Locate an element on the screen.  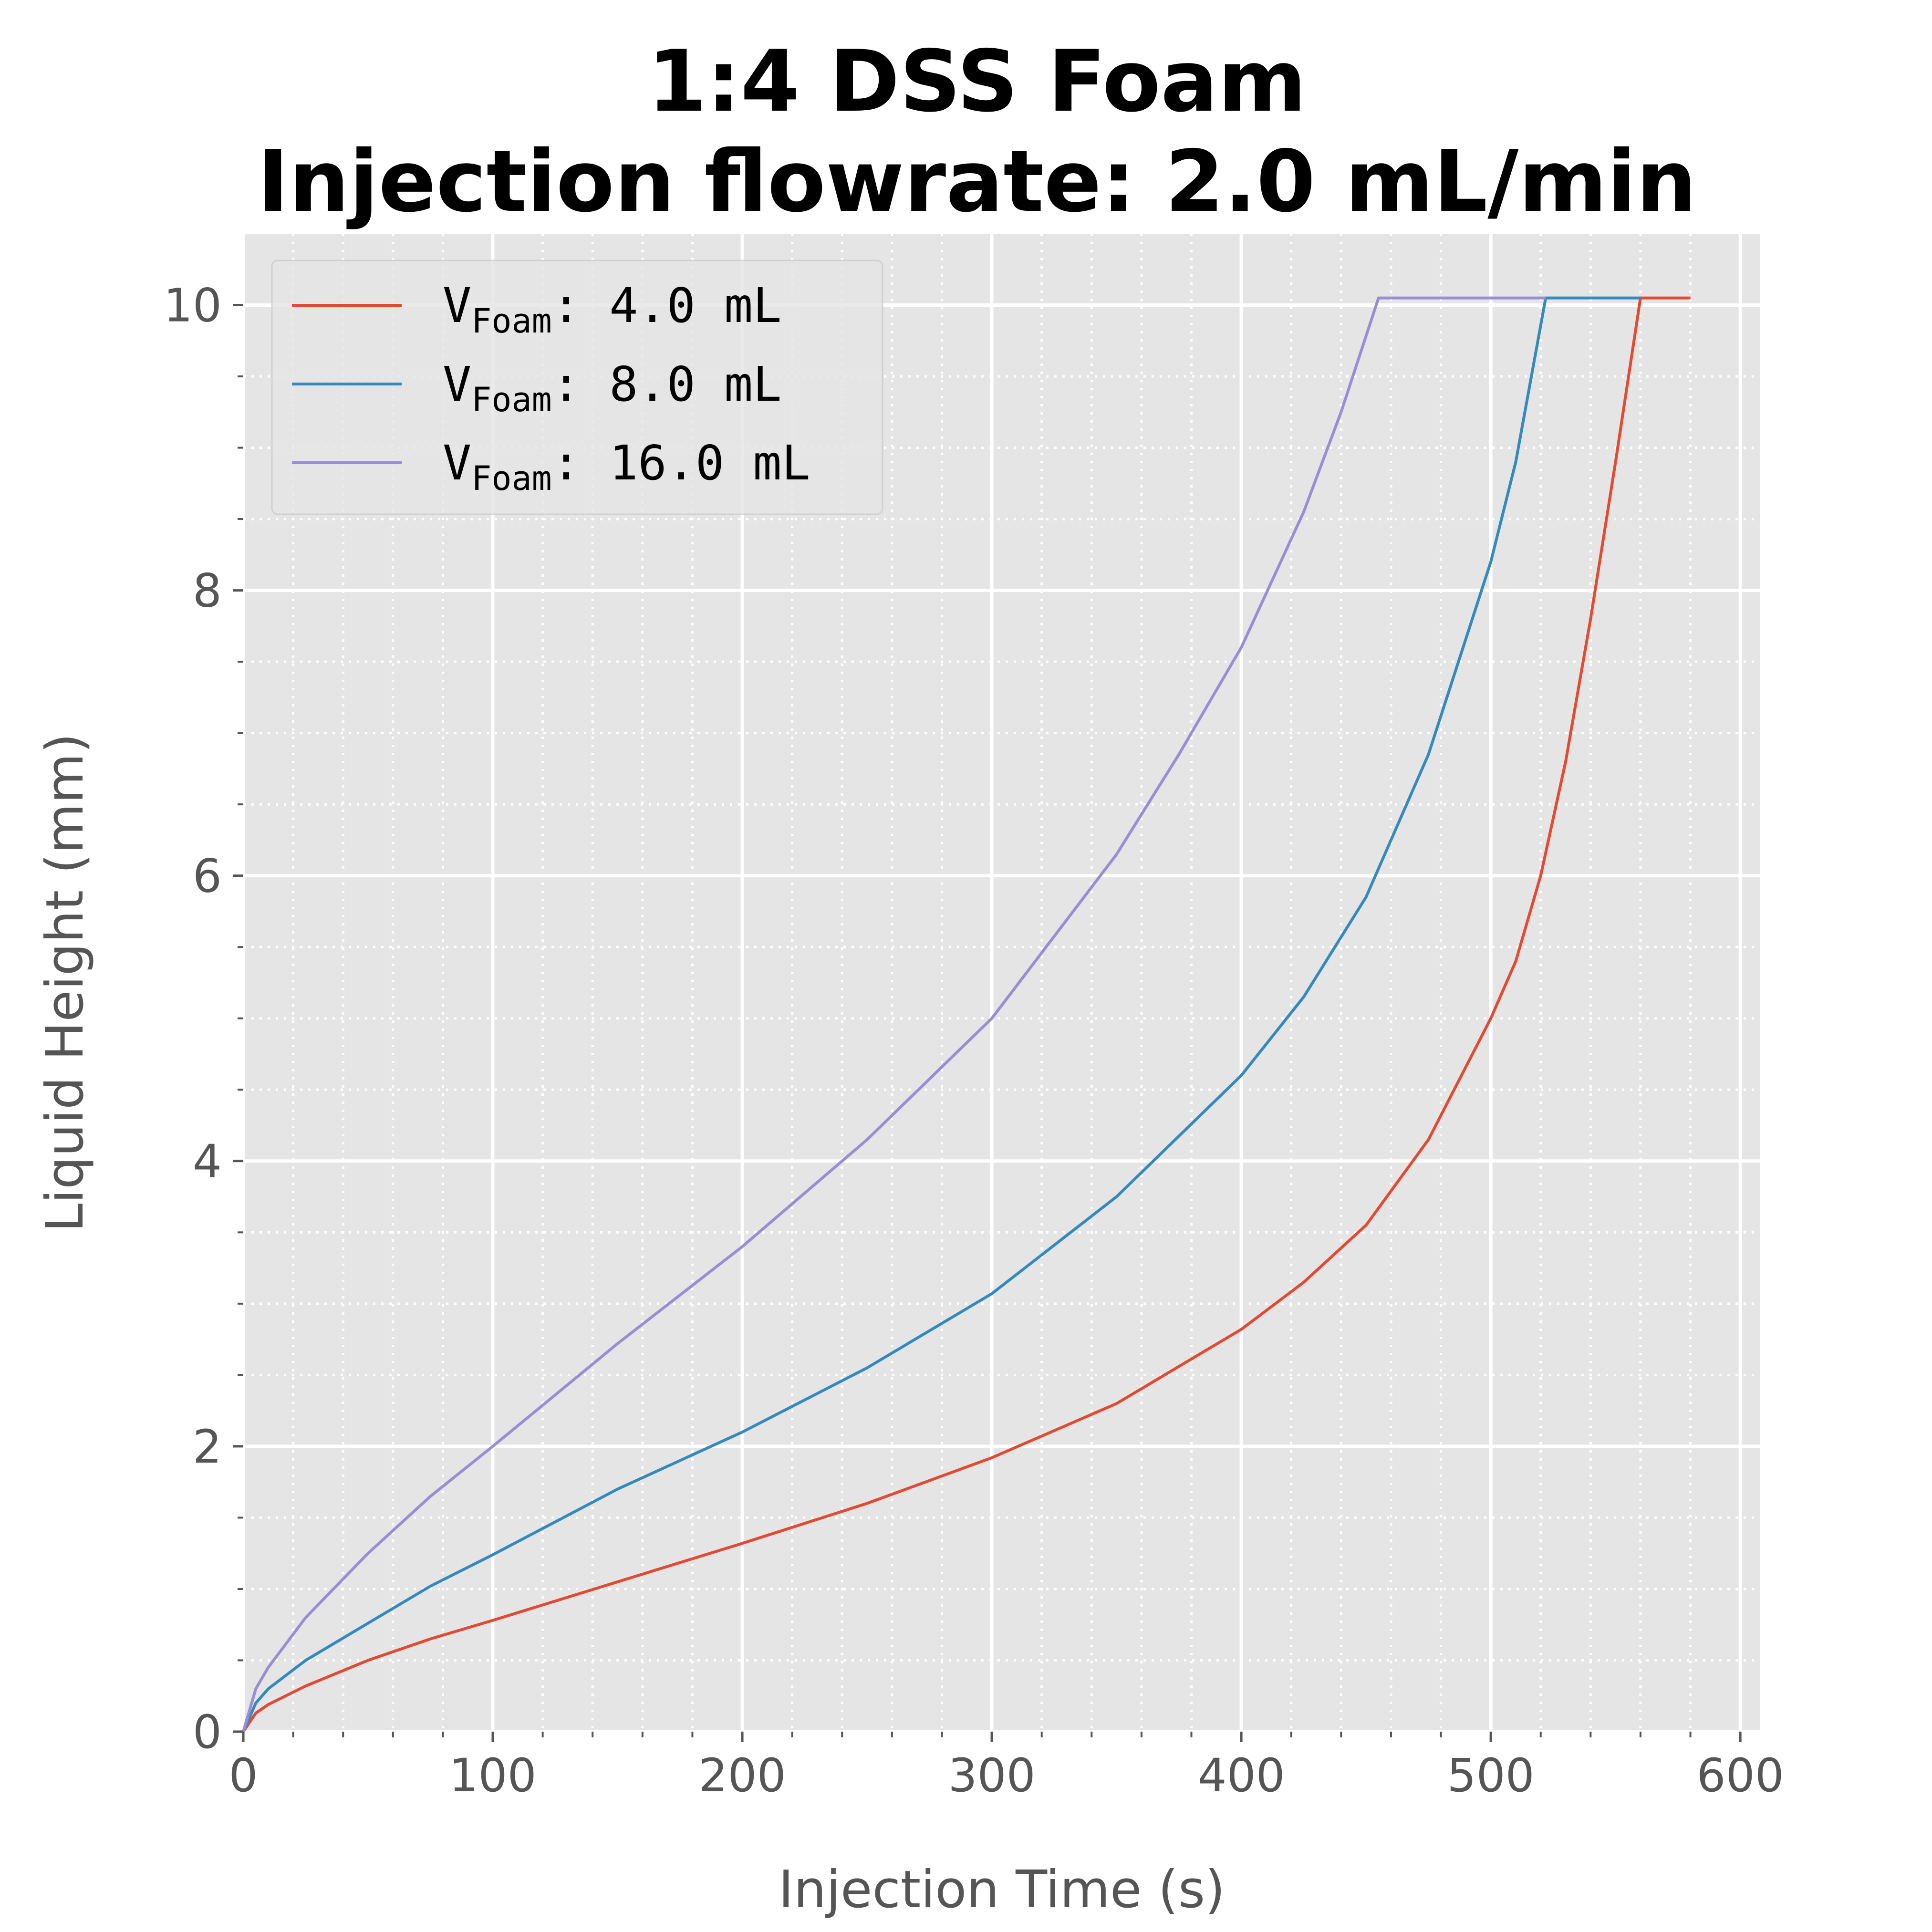
chart-title-line2: Injection flowrate: 2.0 mL/min is located at coordinates (976, 181).